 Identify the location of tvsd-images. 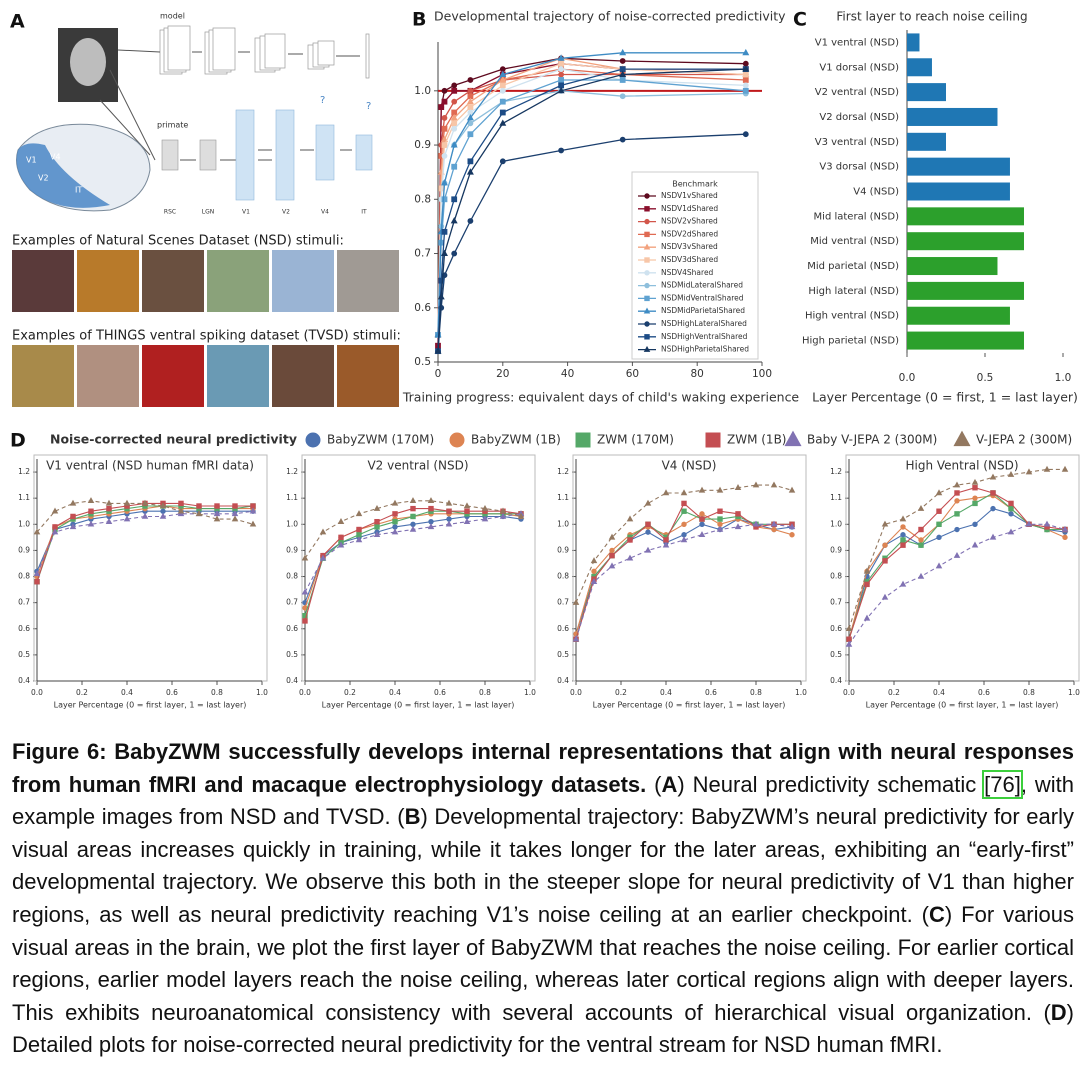
(205, 376).